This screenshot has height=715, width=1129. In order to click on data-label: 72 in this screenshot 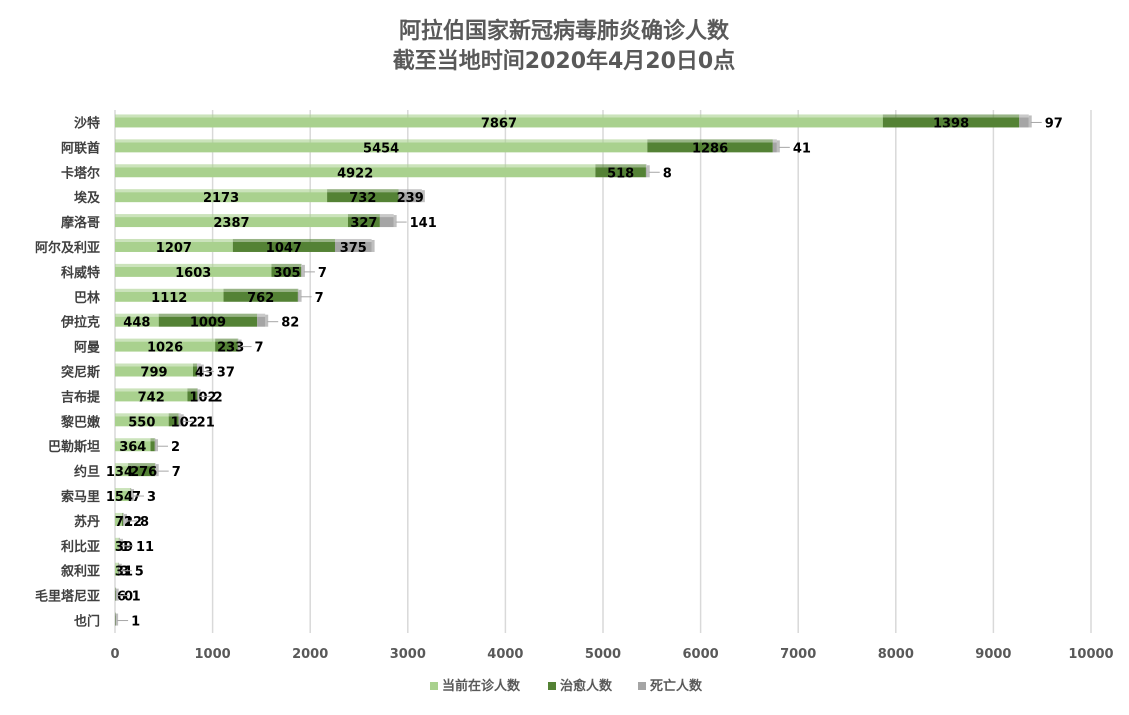, I will do `click(124, 522)`.